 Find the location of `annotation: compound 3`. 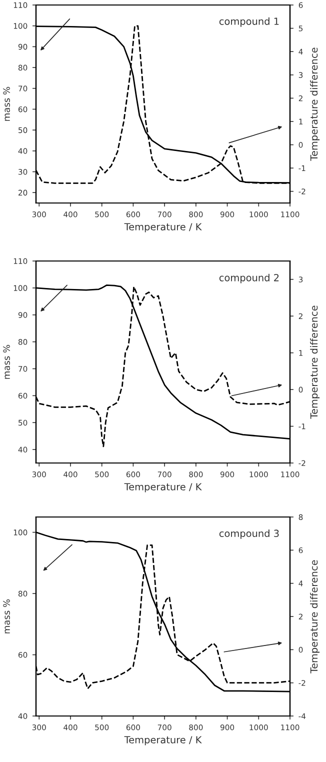

annotation: compound 3 is located at coordinates (249, 534).